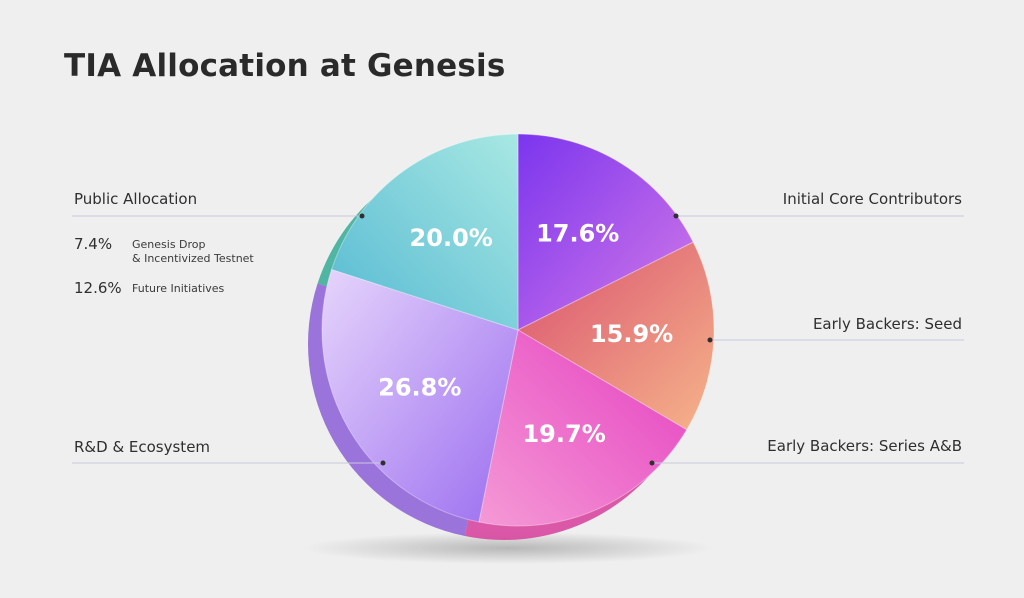 The width and height of the screenshot is (1024, 598). Describe the element at coordinates (887, 324) in the screenshot. I see `legend-early-backers-seed: Early Backers: Seed` at that location.